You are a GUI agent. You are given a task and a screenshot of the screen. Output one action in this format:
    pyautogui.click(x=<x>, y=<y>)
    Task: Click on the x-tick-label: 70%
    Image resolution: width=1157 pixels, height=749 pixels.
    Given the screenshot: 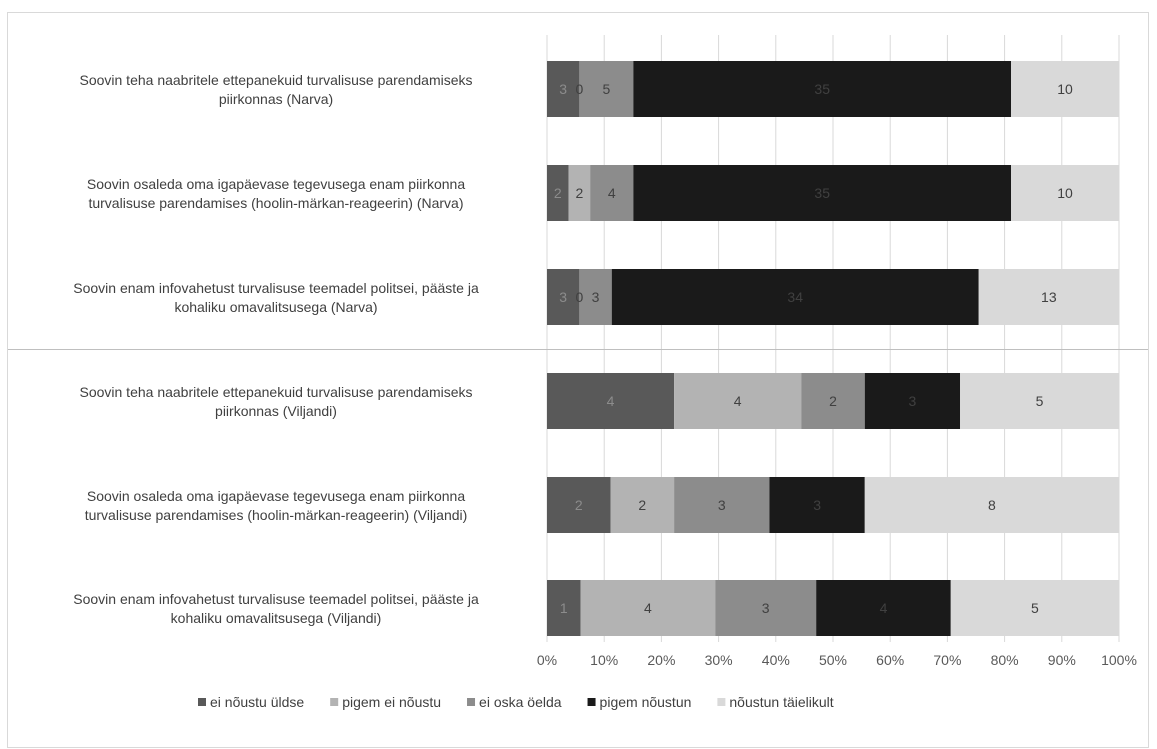 What is the action you would take?
    pyautogui.click(x=947, y=660)
    